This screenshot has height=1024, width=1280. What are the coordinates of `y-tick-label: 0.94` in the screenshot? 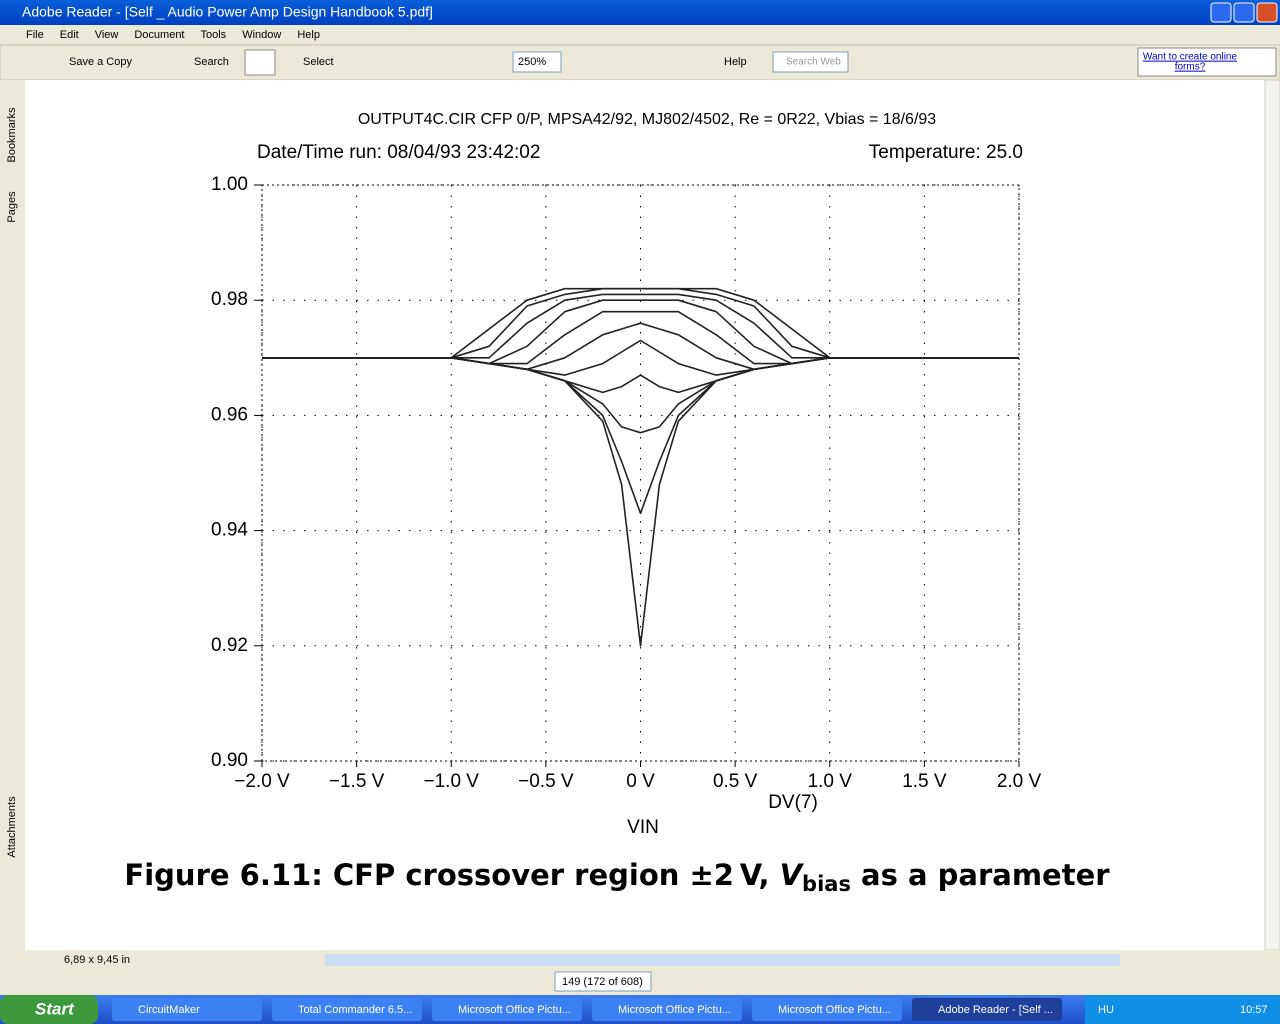 It's located at (229, 530).